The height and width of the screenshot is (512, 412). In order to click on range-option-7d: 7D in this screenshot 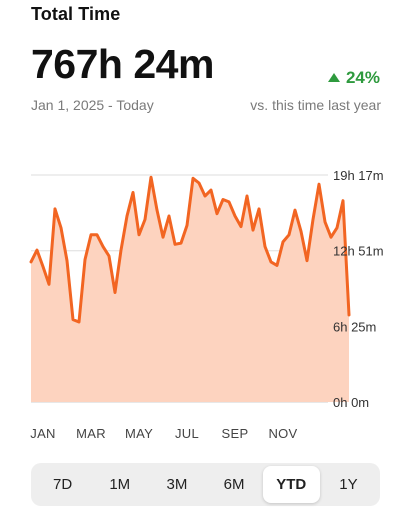, I will do `click(62, 484)`.